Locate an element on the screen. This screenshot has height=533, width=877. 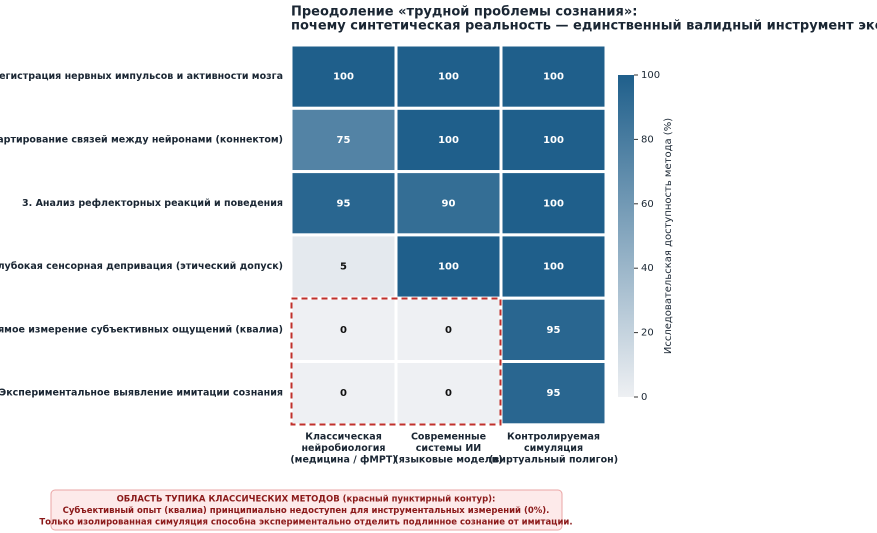
cell-value: 90 is located at coordinates (449, 203).